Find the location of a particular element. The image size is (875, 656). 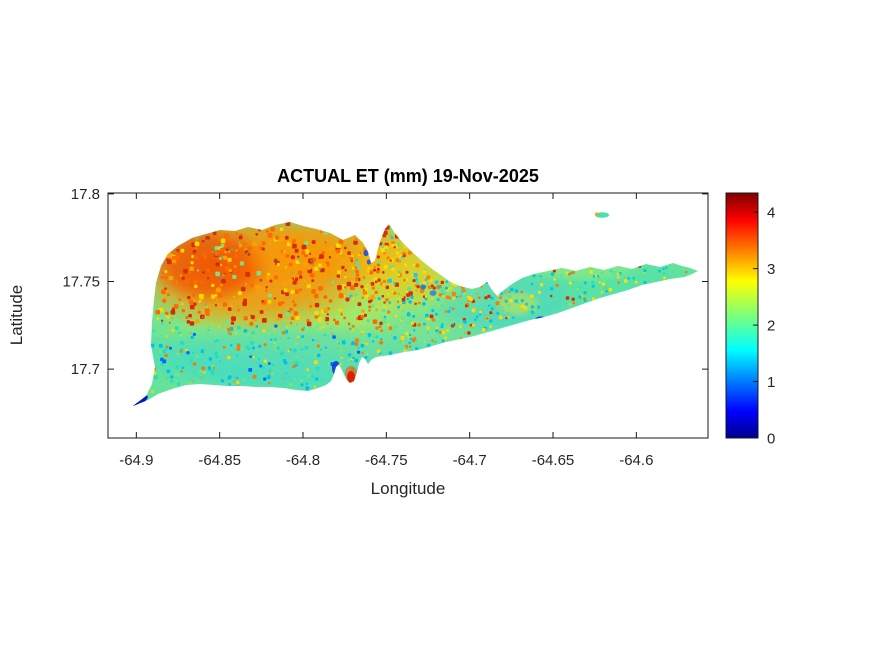

salt-river-low-spot-a is located at coordinates (366, 253).